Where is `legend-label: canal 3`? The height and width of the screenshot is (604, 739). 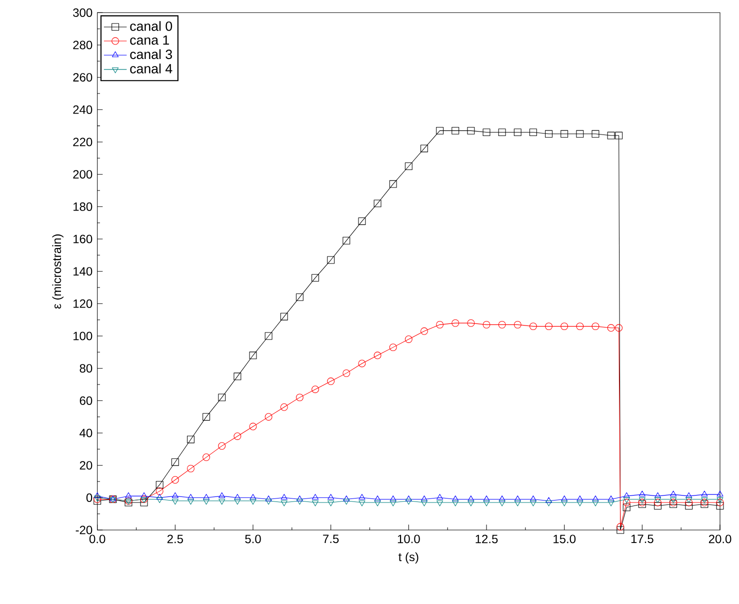 legend-label: canal 3 is located at coordinates (151, 54).